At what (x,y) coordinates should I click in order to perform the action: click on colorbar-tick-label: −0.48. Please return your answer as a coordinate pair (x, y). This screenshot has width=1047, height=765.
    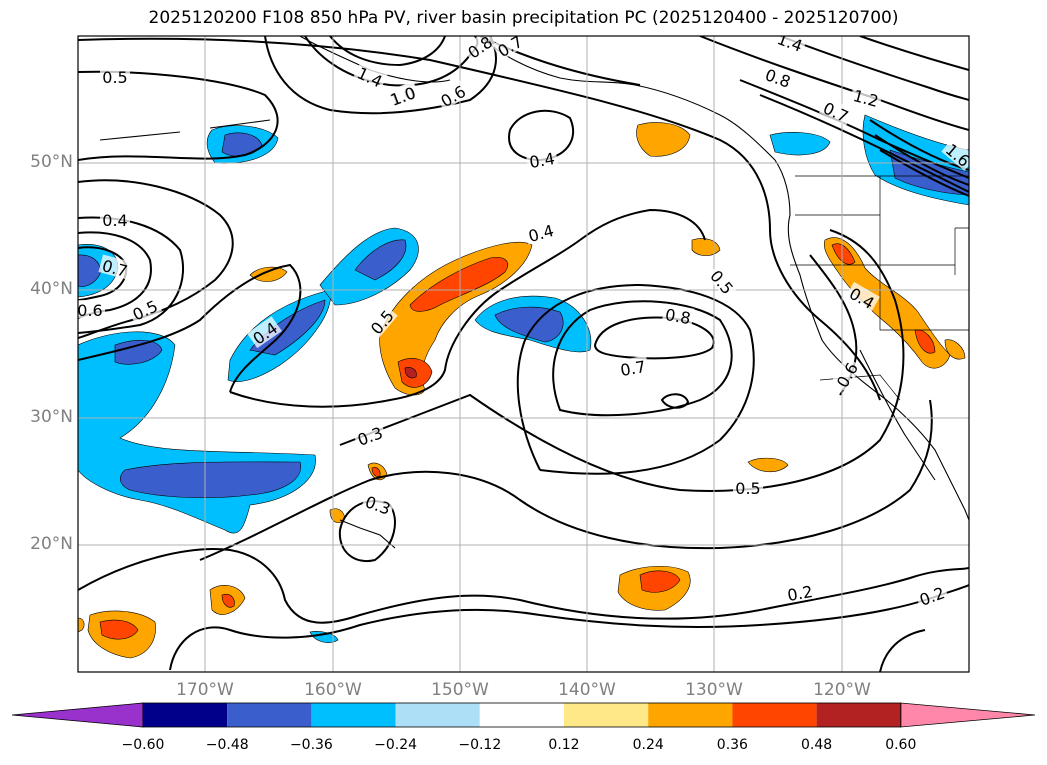
    Looking at the image, I should click on (227, 745).